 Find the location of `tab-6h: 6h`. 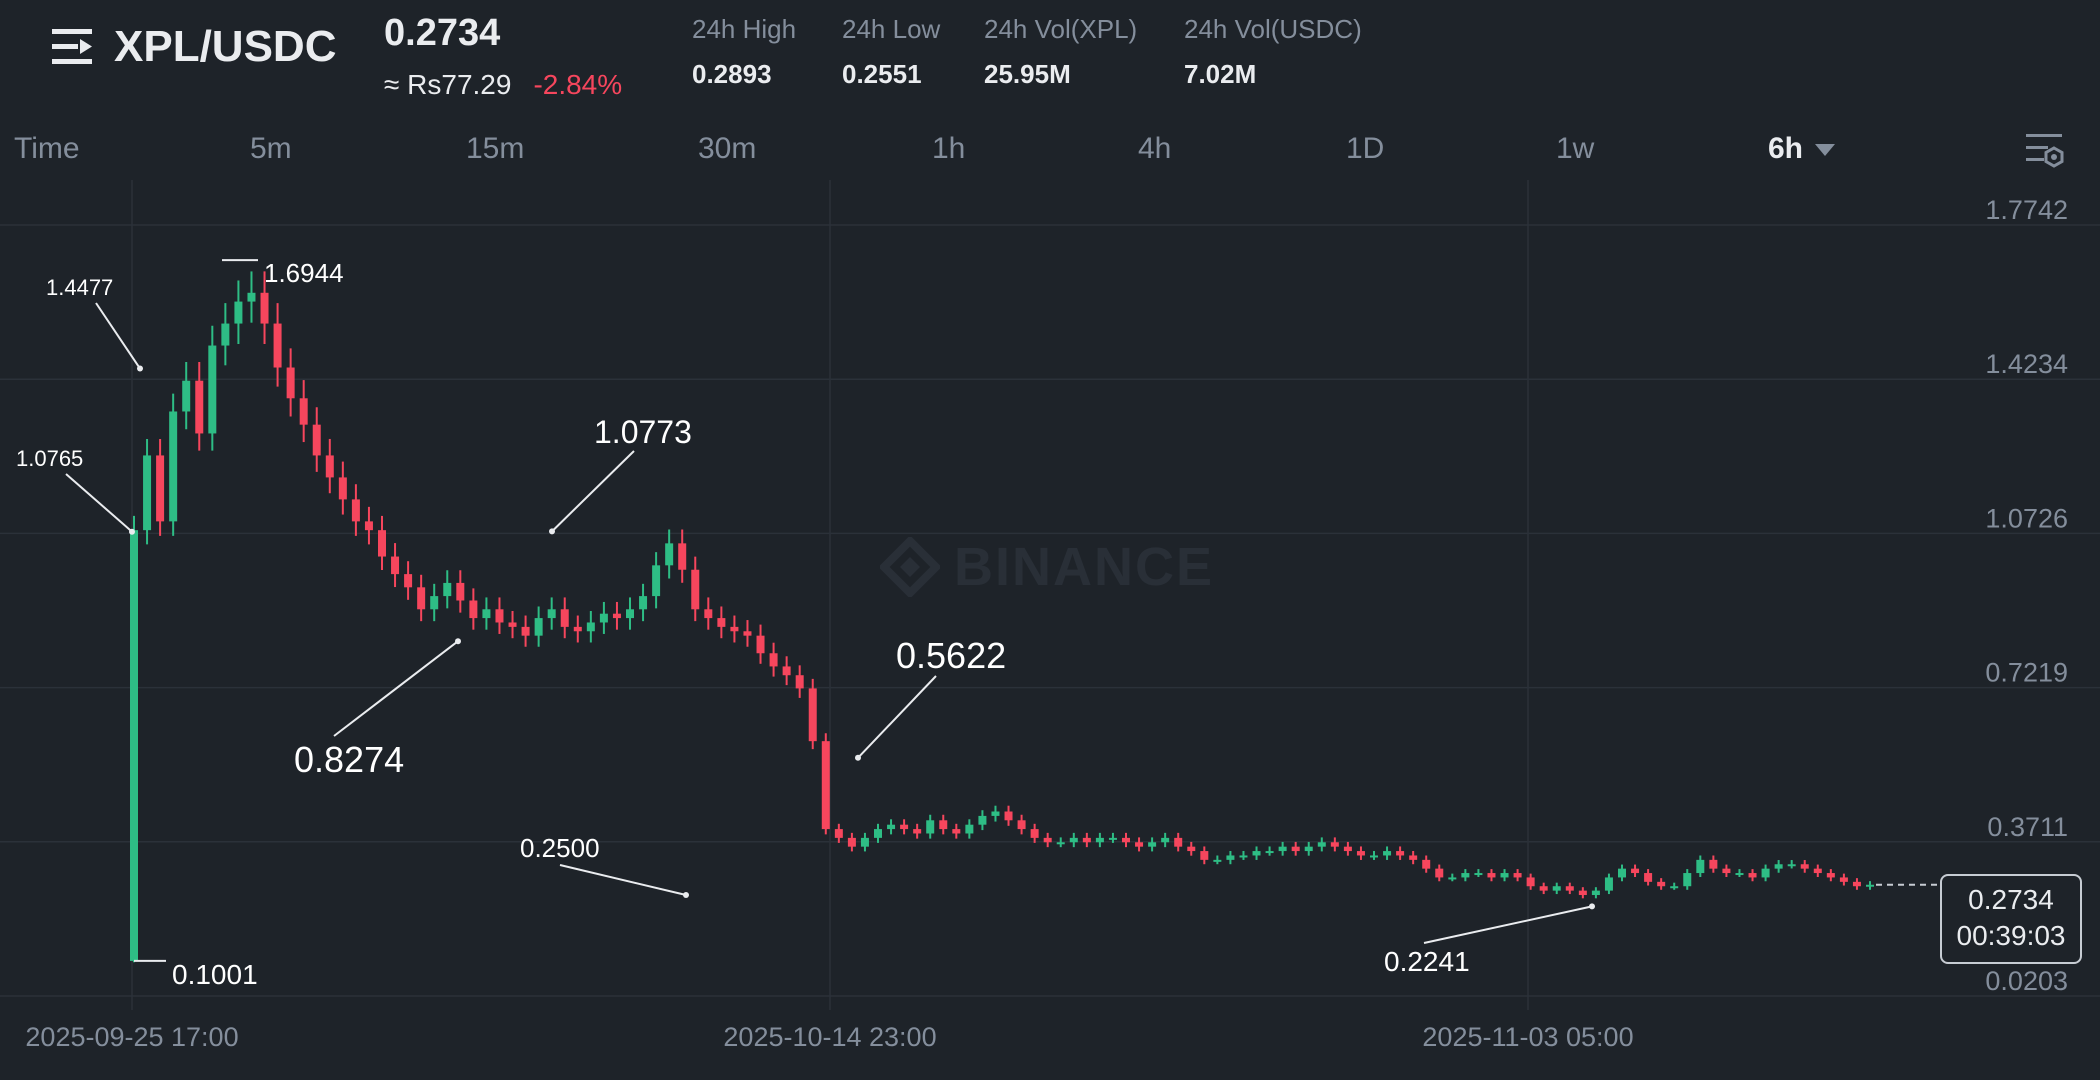

tab-6h: 6h is located at coordinates (1802, 149).